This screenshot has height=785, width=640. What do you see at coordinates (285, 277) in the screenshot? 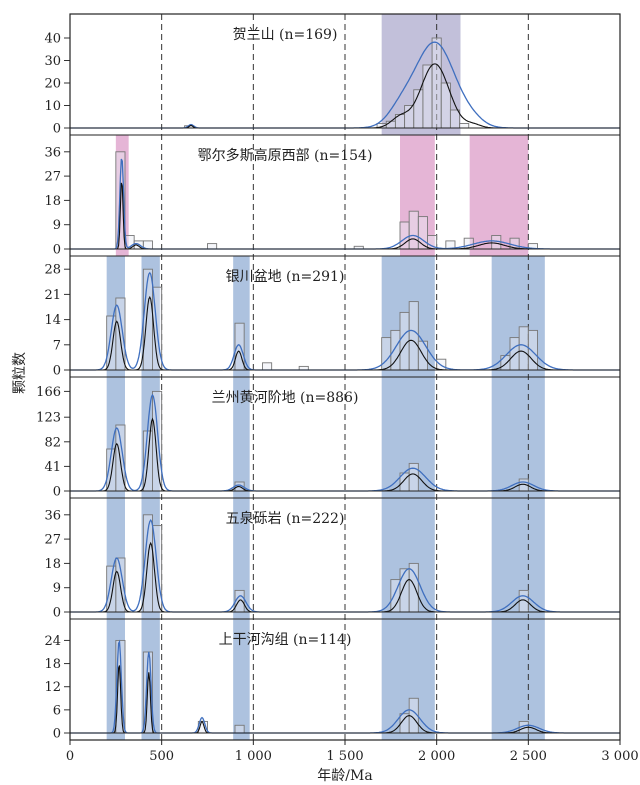
I see `panel-title: 银川盆地 (n=291)` at bounding box center [285, 277].